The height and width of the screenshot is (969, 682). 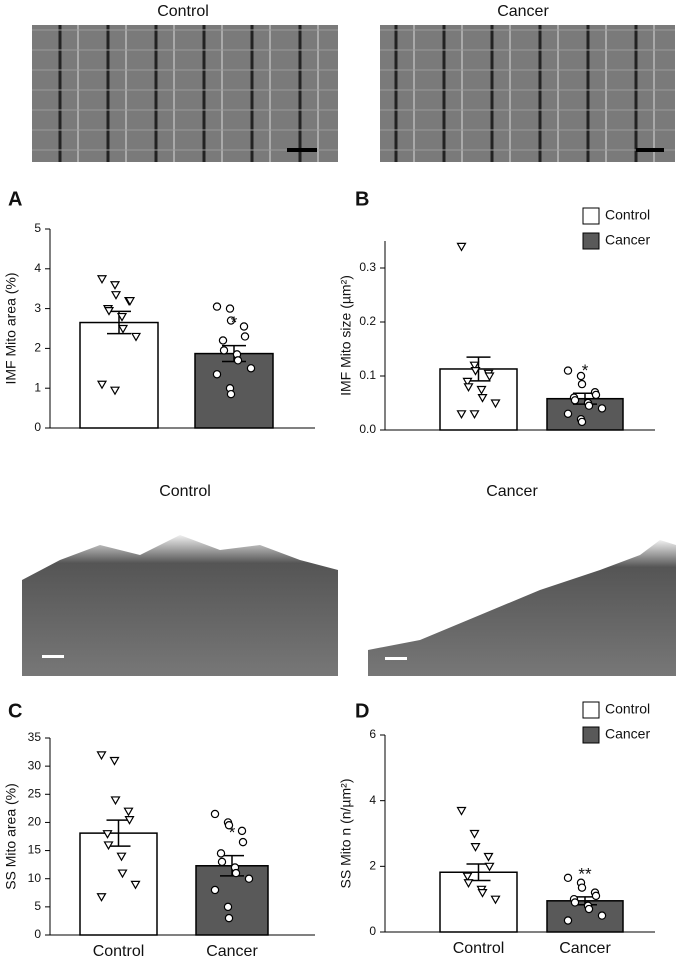 What do you see at coordinates (367, 321) in the screenshot?
I see `y-tick-label: 0.2` at bounding box center [367, 321].